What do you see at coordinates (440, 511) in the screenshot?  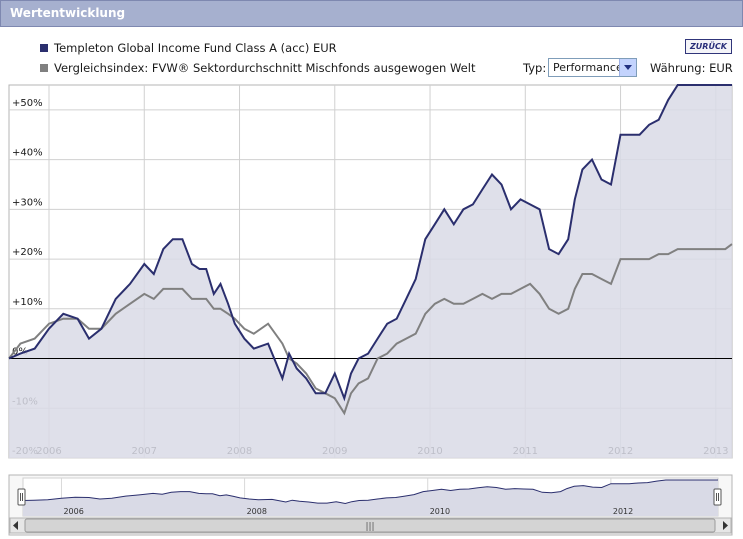 I see `navigator-x-label: 2010` at bounding box center [440, 511].